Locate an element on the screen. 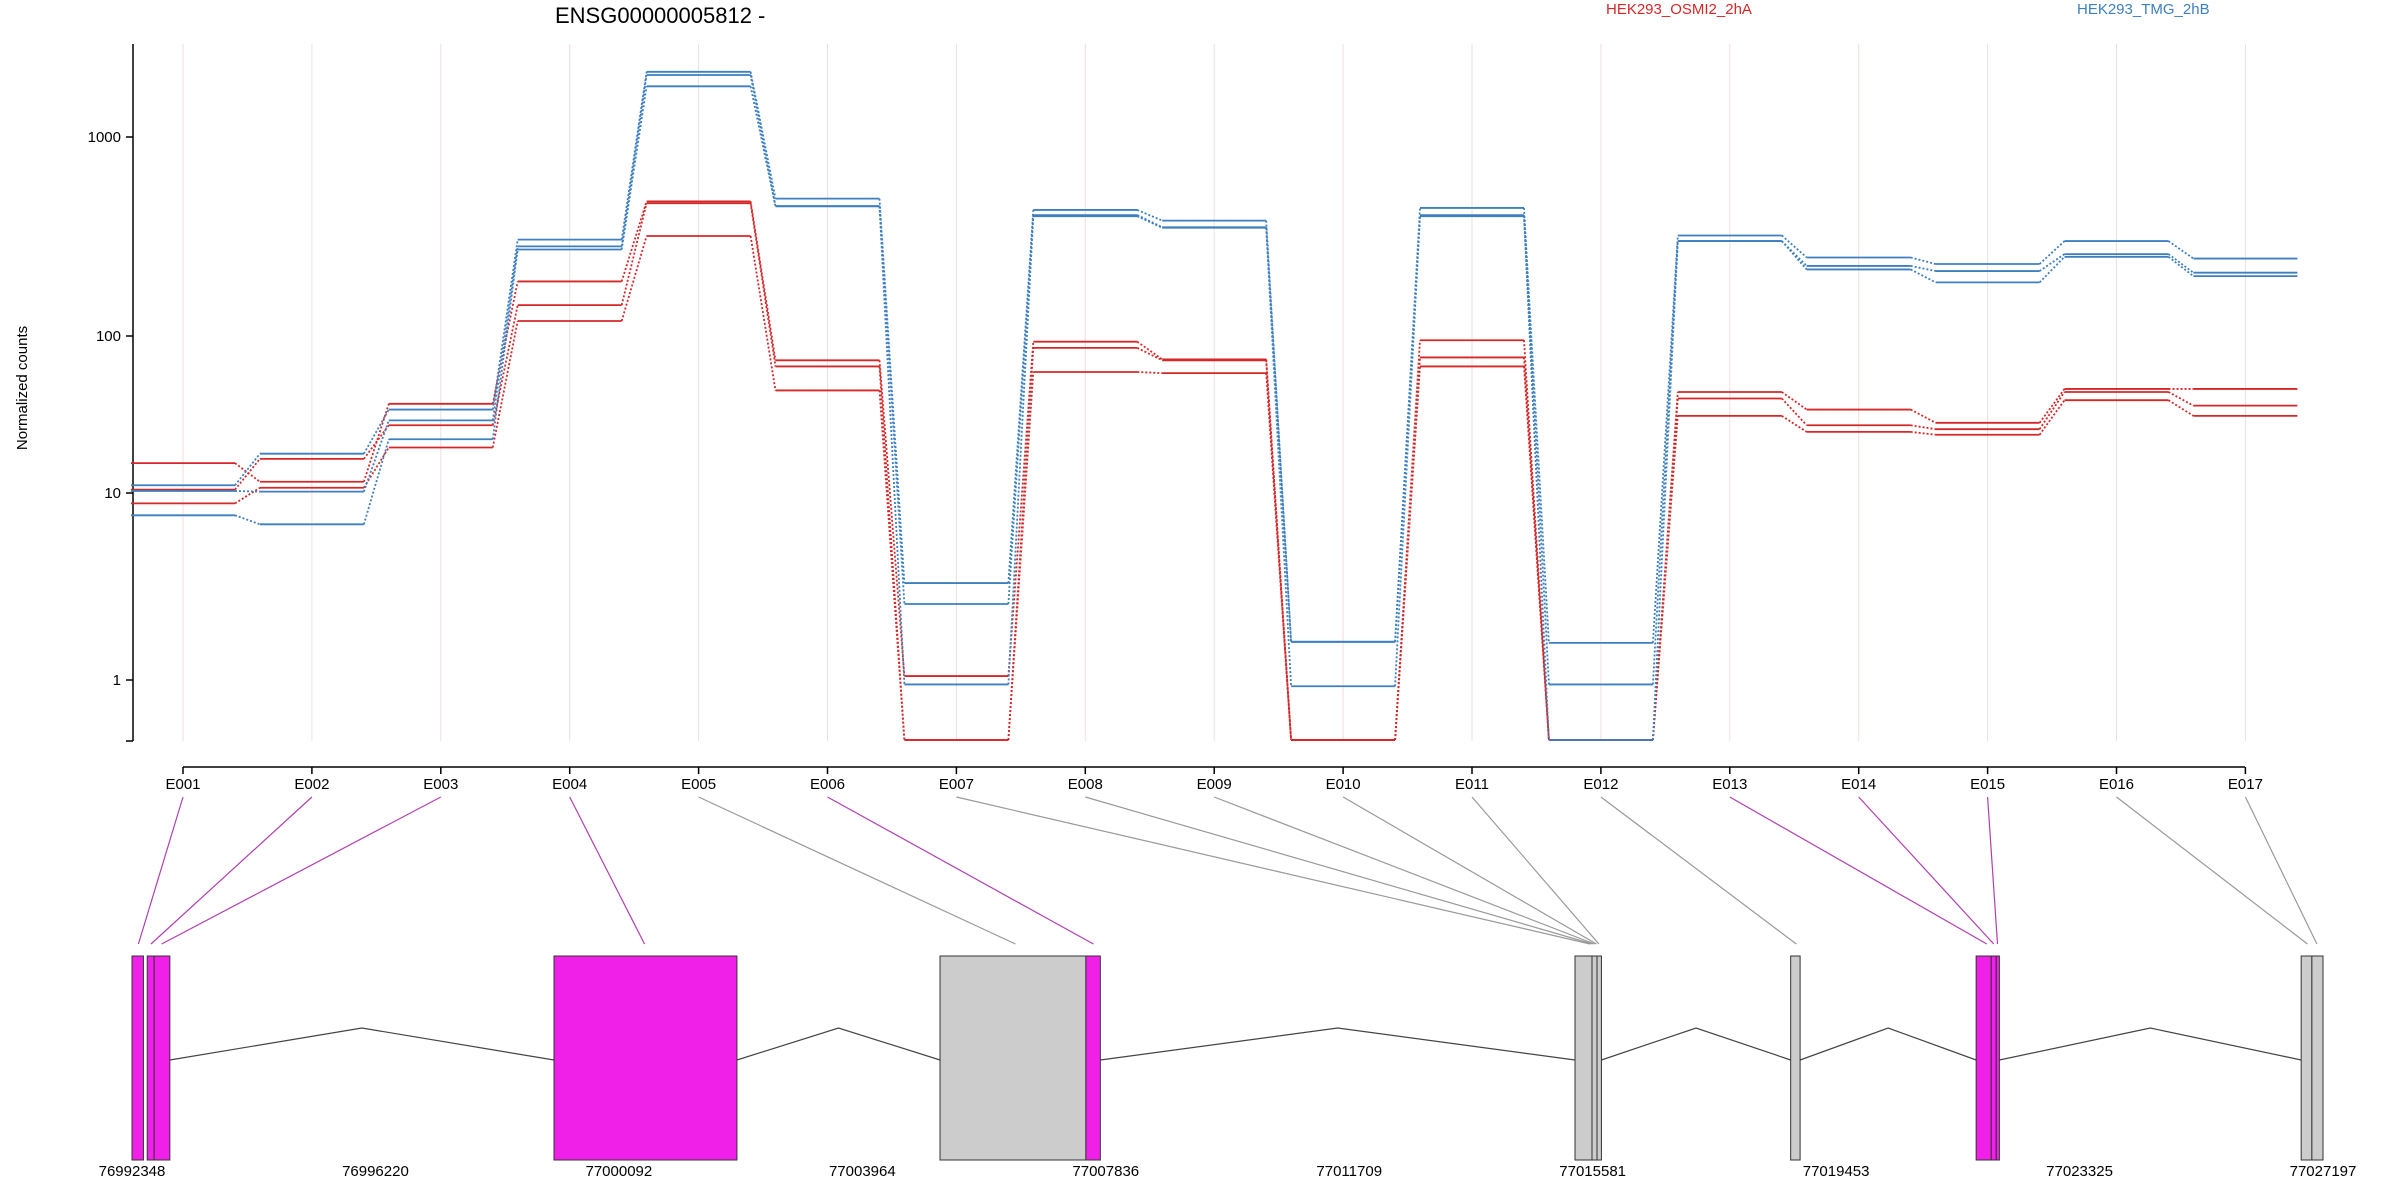 This screenshot has height=1200, width=2400. coordinate-label-77000092: 77000092 is located at coordinates (619, 1171).